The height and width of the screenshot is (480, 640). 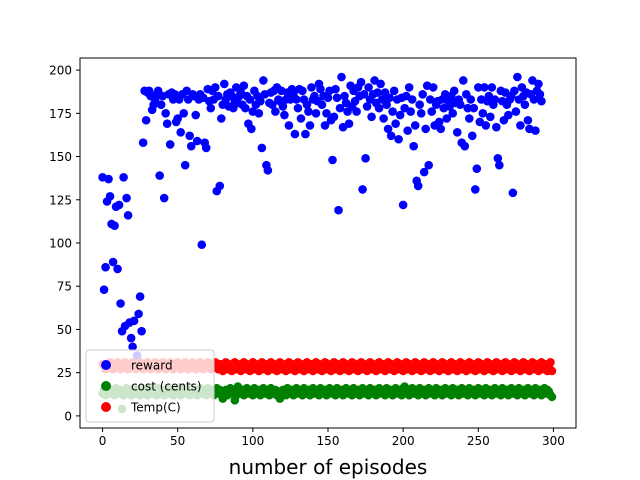 What do you see at coordinates (64, 287) in the screenshot?
I see `y-tick-label: 75` at bounding box center [64, 287].